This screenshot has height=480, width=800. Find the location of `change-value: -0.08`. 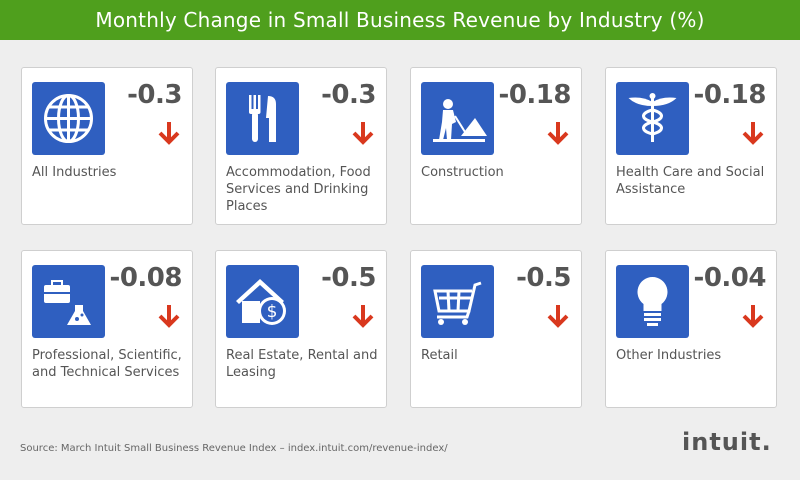

change-value: -0.08 is located at coordinates (146, 278).